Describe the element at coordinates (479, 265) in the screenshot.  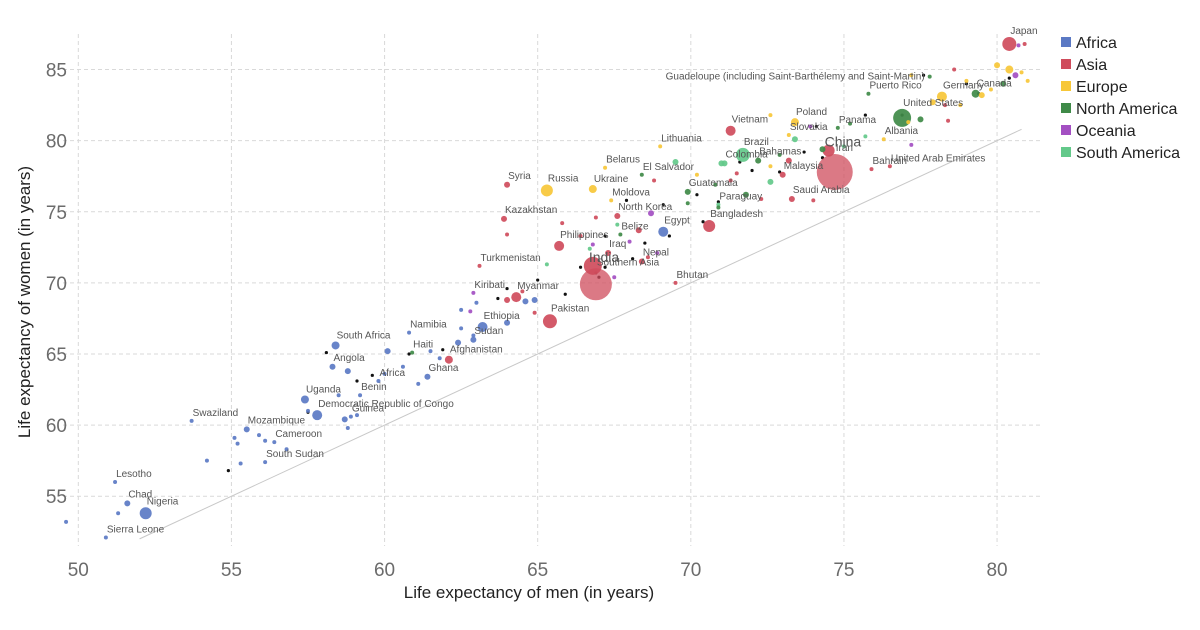
I see `point-turkmenistan` at that location.